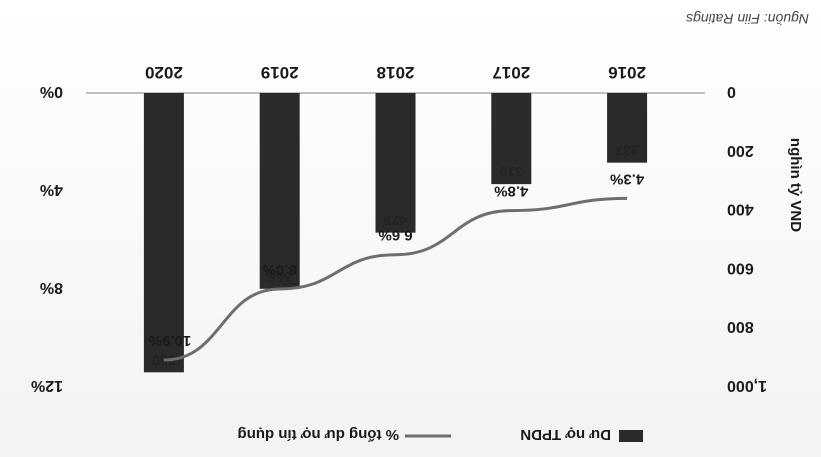 The image size is (821, 457). Describe the element at coordinates (747, 238) in the screenshot. I see `left-axis-ticks: 0 200 400 600 800 1,000` at that location.